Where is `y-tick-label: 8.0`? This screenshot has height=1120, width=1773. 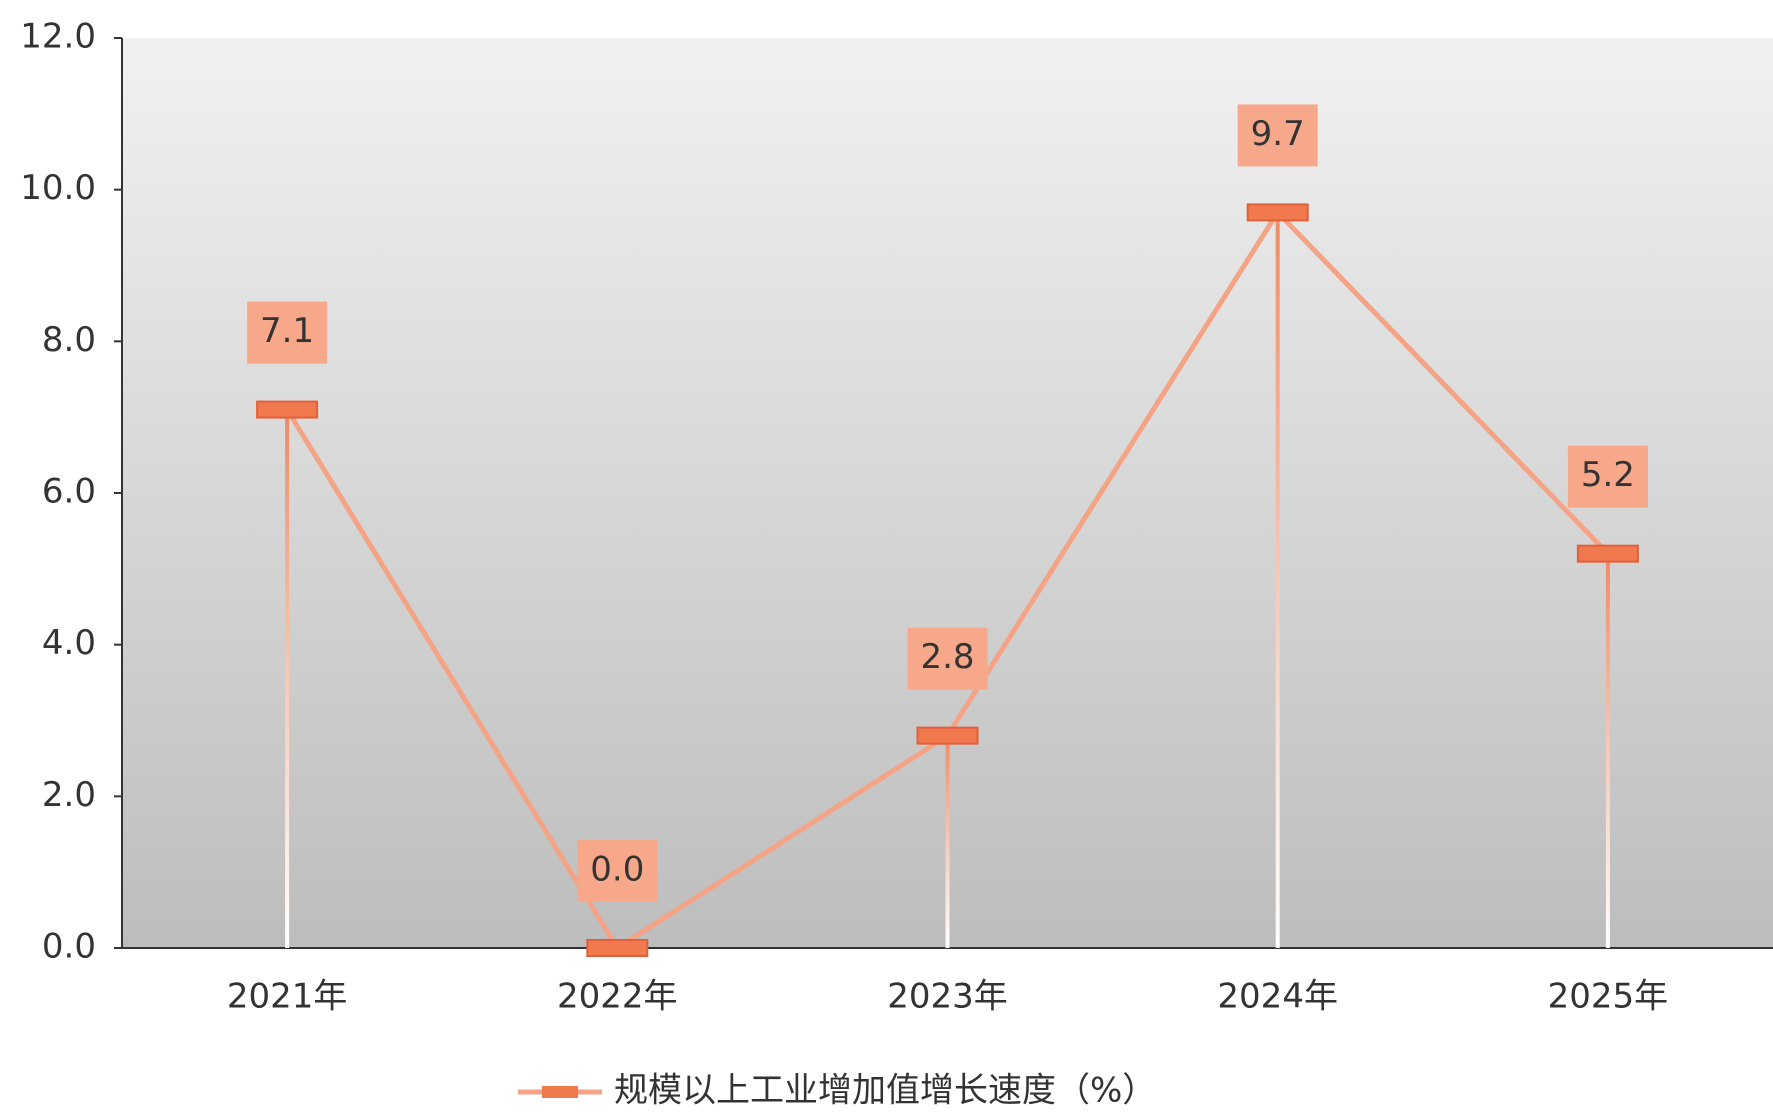 y-tick-label: 8.0 is located at coordinates (69, 340).